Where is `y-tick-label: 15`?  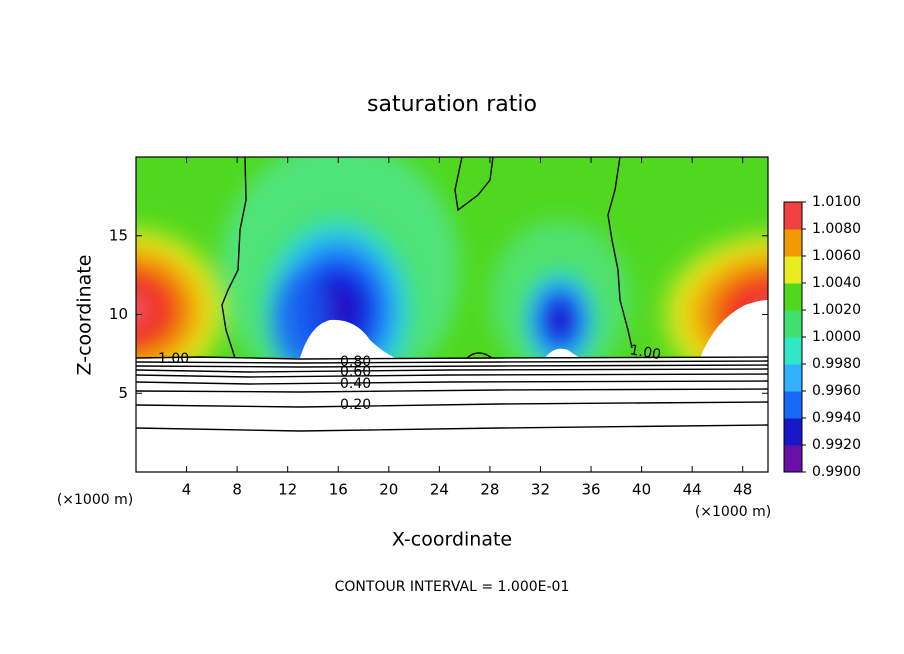 y-tick-label: 15 is located at coordinates (118, 235).